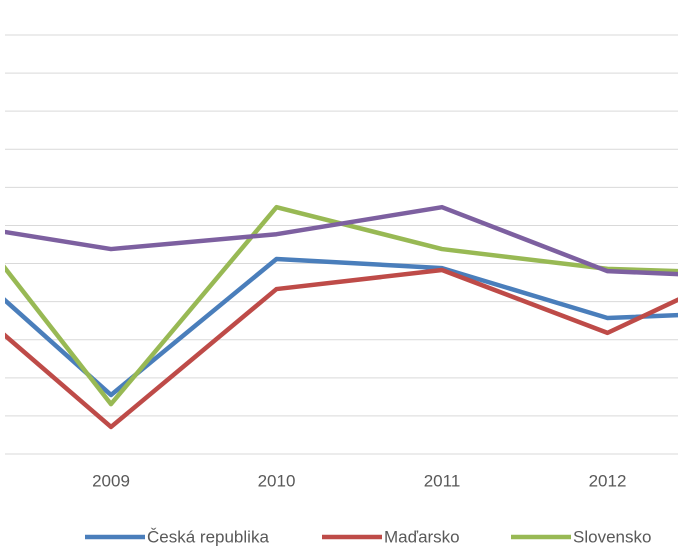  What do you see at coordinates (341, 240) in the screenshot?
I see `series-line` at bounding box center [341, 240].